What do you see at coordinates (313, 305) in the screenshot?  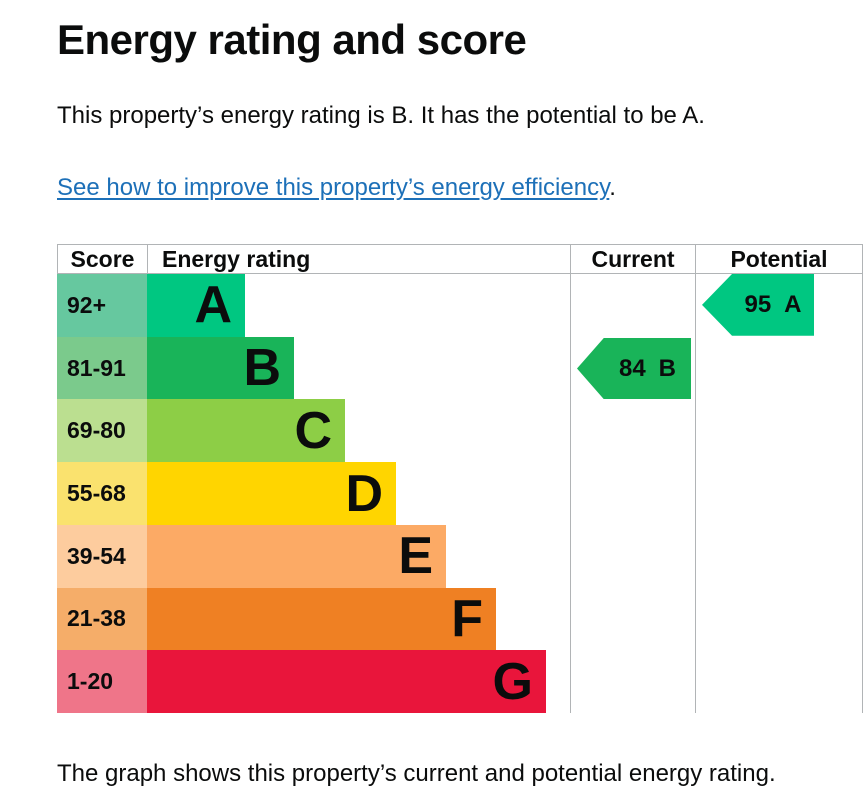 I see `energy-band-row: 92+ A` at bounding box center [313, 305].